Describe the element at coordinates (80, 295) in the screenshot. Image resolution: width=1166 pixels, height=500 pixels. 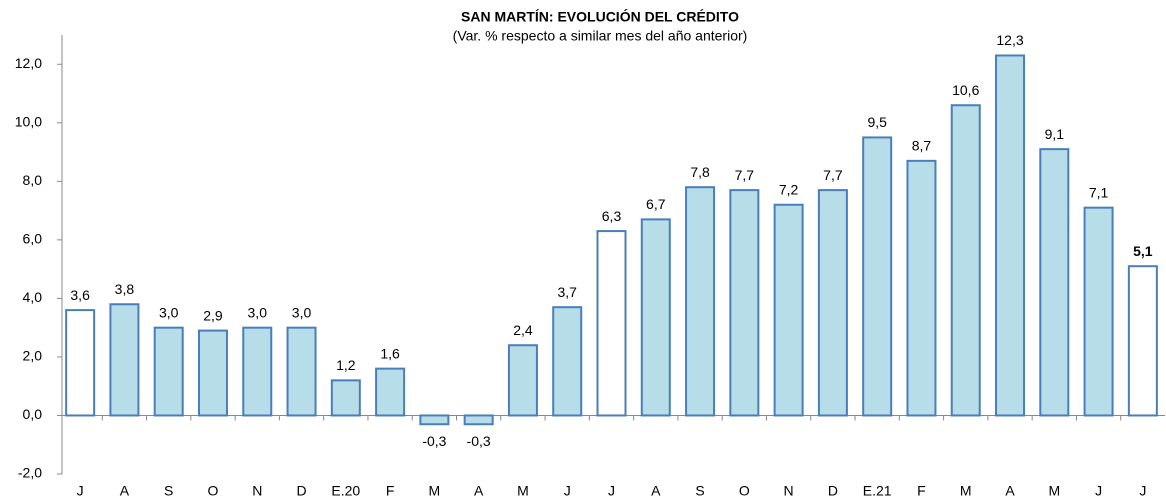
I see `value-label: 3,6` at that location.